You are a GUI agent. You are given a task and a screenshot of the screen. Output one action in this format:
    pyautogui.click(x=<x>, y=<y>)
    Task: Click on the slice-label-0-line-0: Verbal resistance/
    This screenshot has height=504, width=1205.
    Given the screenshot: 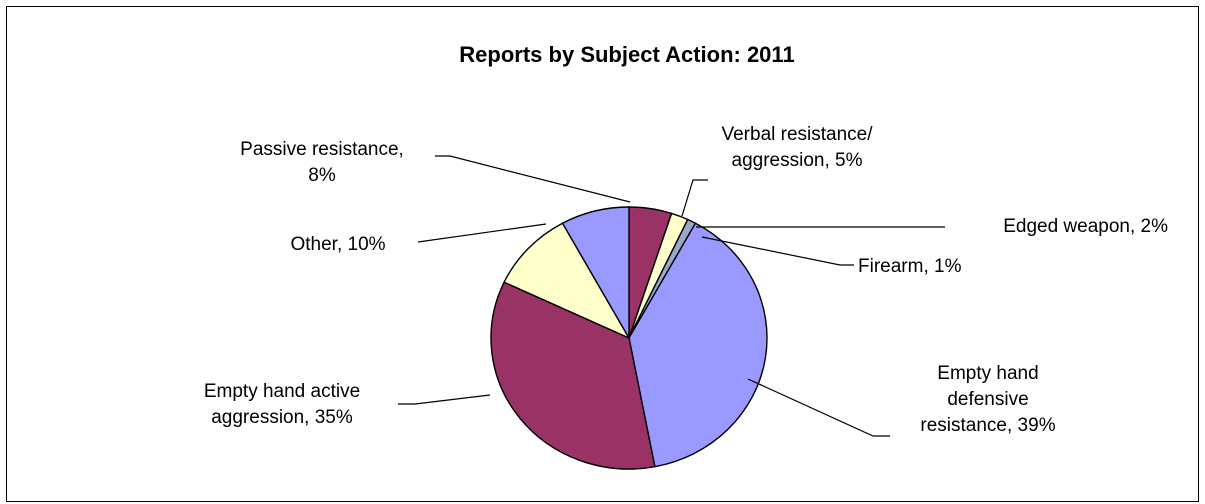 What is the action you would take?
    pyautogui.click(x=797, y=134)
    